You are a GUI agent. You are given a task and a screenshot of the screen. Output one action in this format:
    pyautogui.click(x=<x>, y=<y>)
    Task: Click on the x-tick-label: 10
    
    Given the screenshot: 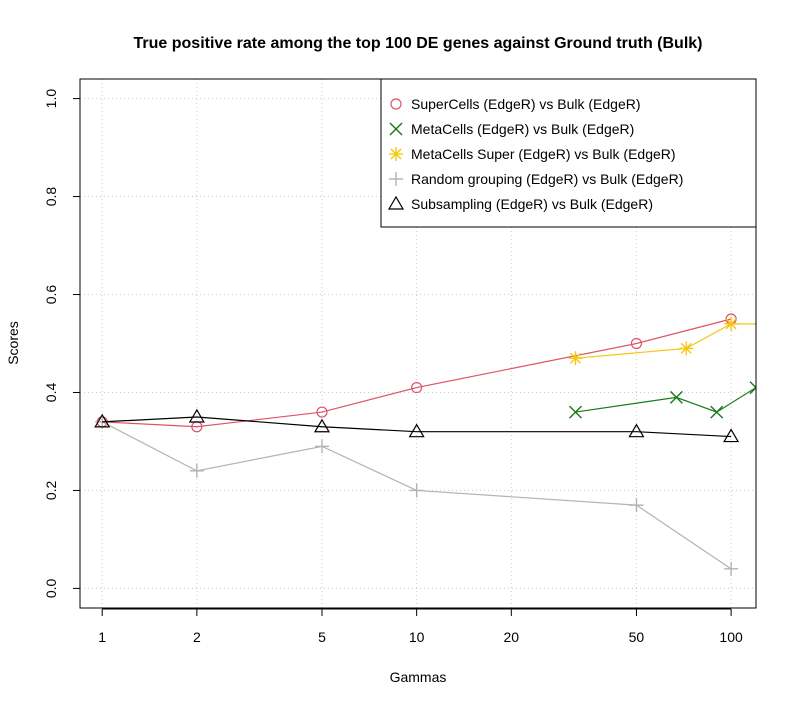 What is the action you would take?
    pyautogui.click(x=417, y=637)
    